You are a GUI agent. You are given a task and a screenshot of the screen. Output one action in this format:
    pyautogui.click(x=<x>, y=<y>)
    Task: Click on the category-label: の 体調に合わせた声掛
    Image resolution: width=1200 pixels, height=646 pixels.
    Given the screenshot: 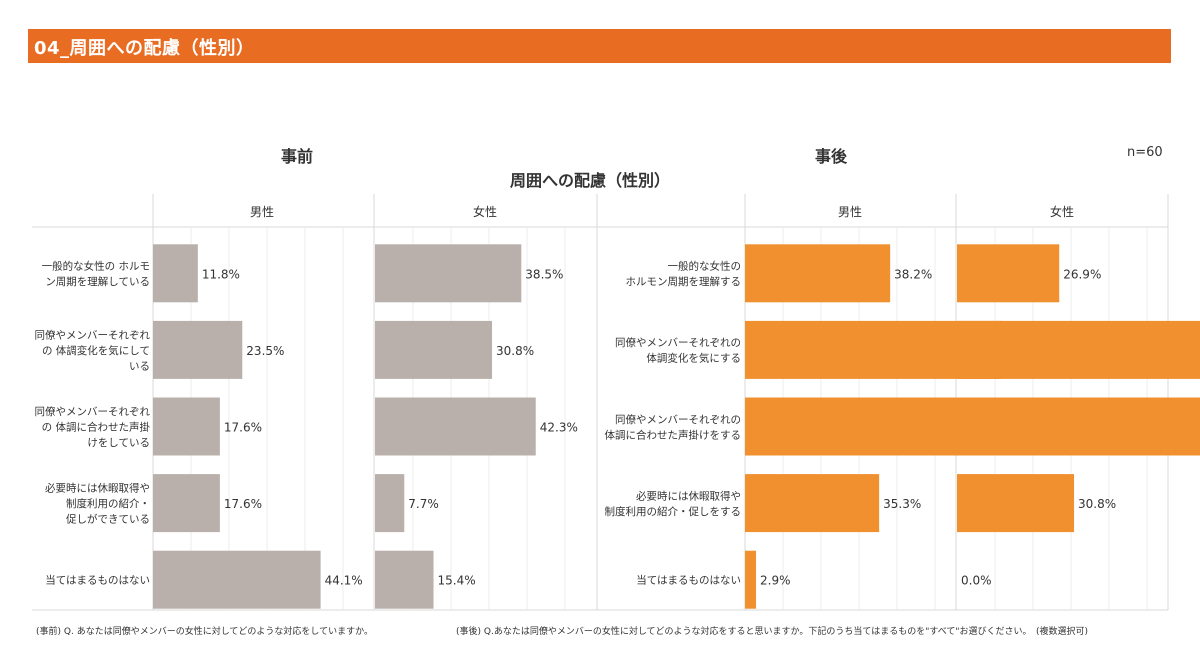 What is the action you would take?
    pyautogui.click(x=96, y=427)
    